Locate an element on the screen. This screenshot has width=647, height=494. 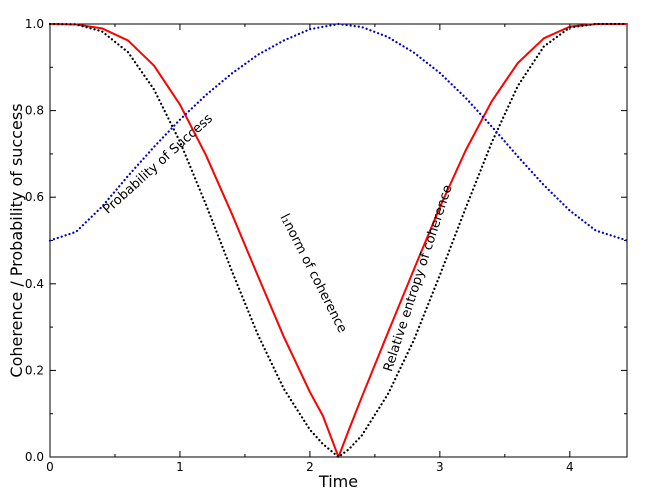
y-tick-label: 0.0 is located at coordinates (34, 457).